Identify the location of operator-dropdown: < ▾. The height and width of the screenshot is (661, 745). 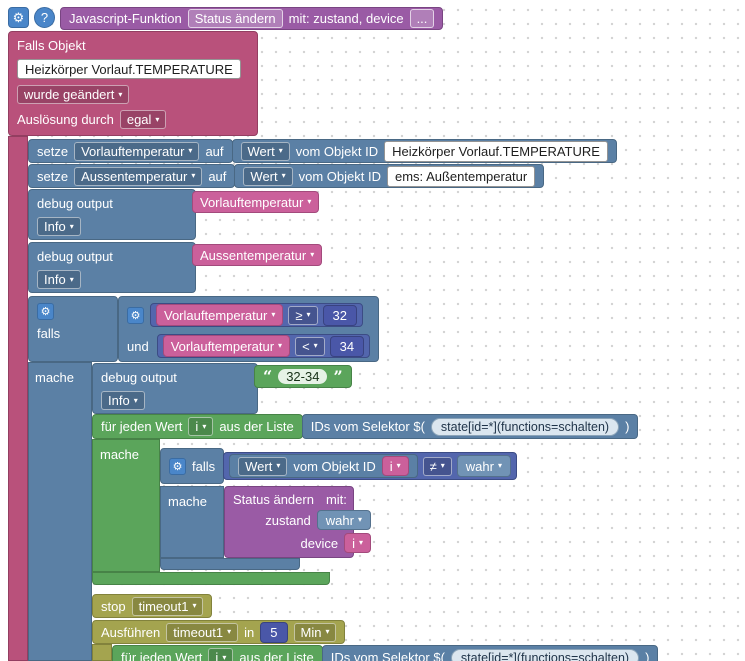
(310, 346).